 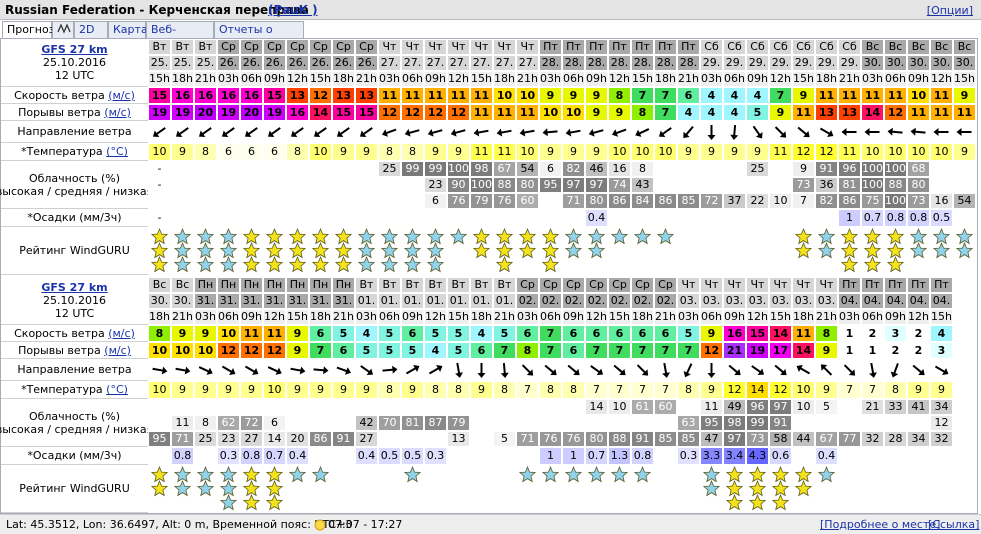 I want to click on cloud-cell: 100, so click(x=895, y=201).